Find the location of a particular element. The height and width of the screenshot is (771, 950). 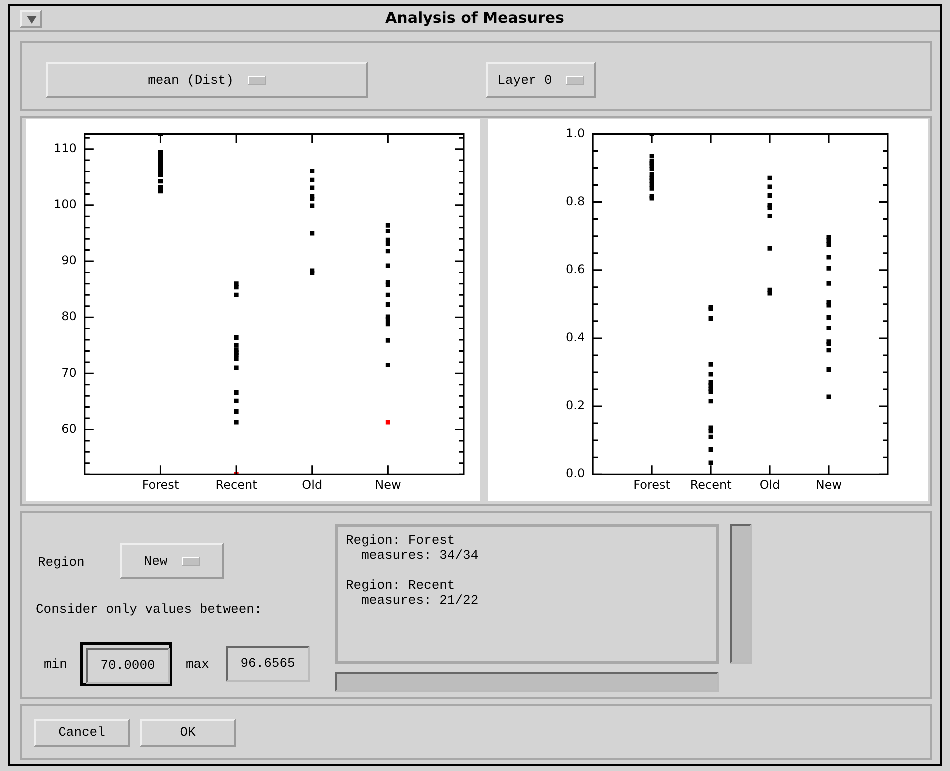

y-tick-label: 1.0 is located at coordinates (576, 133).